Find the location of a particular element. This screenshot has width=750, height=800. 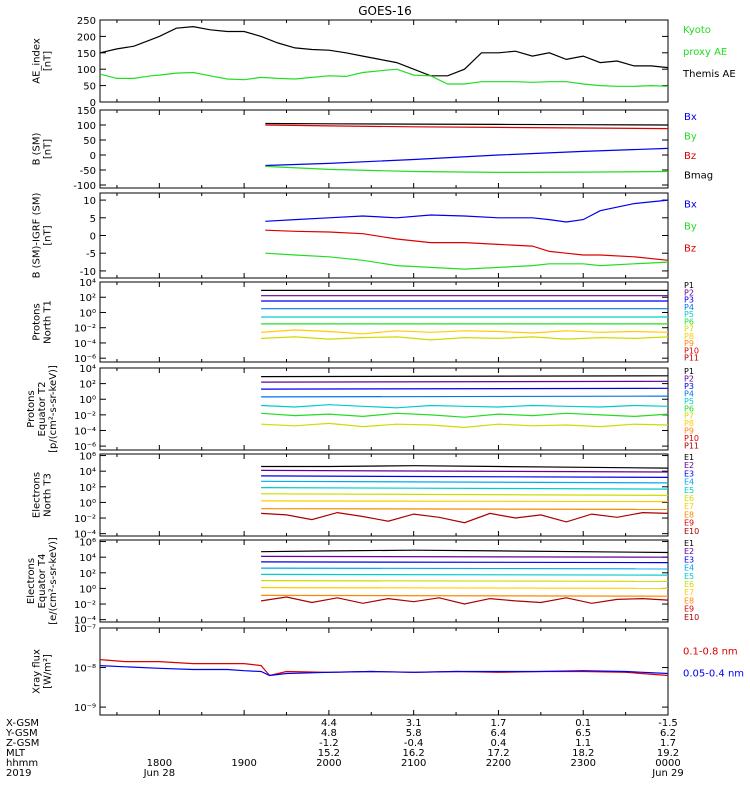

panel-bigrf: 10 5 0 -5 -10 B (SM)-IGRF (SM) [nT] Bx By Bz is located at coordinates (364, 235).